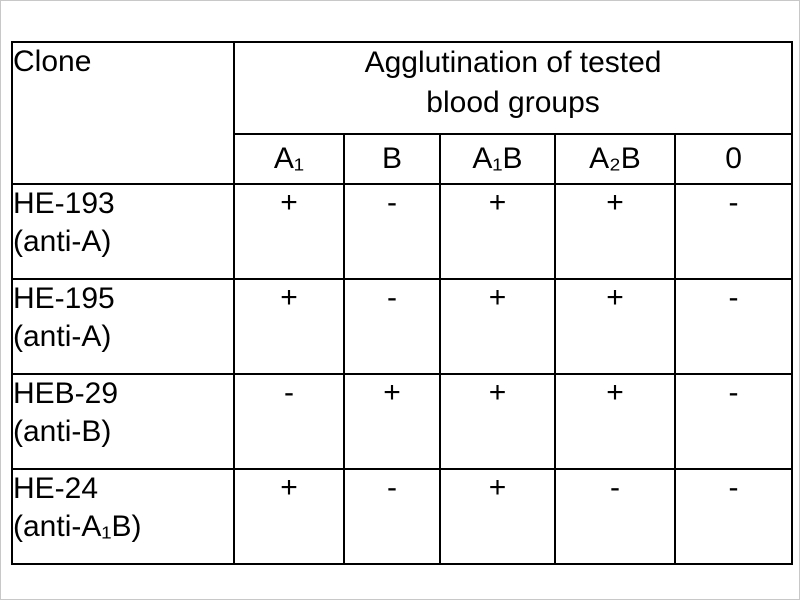 This screenshot has height=600, width=800. I want to click on clone-specificity: (anti-B), so click(62, 431).